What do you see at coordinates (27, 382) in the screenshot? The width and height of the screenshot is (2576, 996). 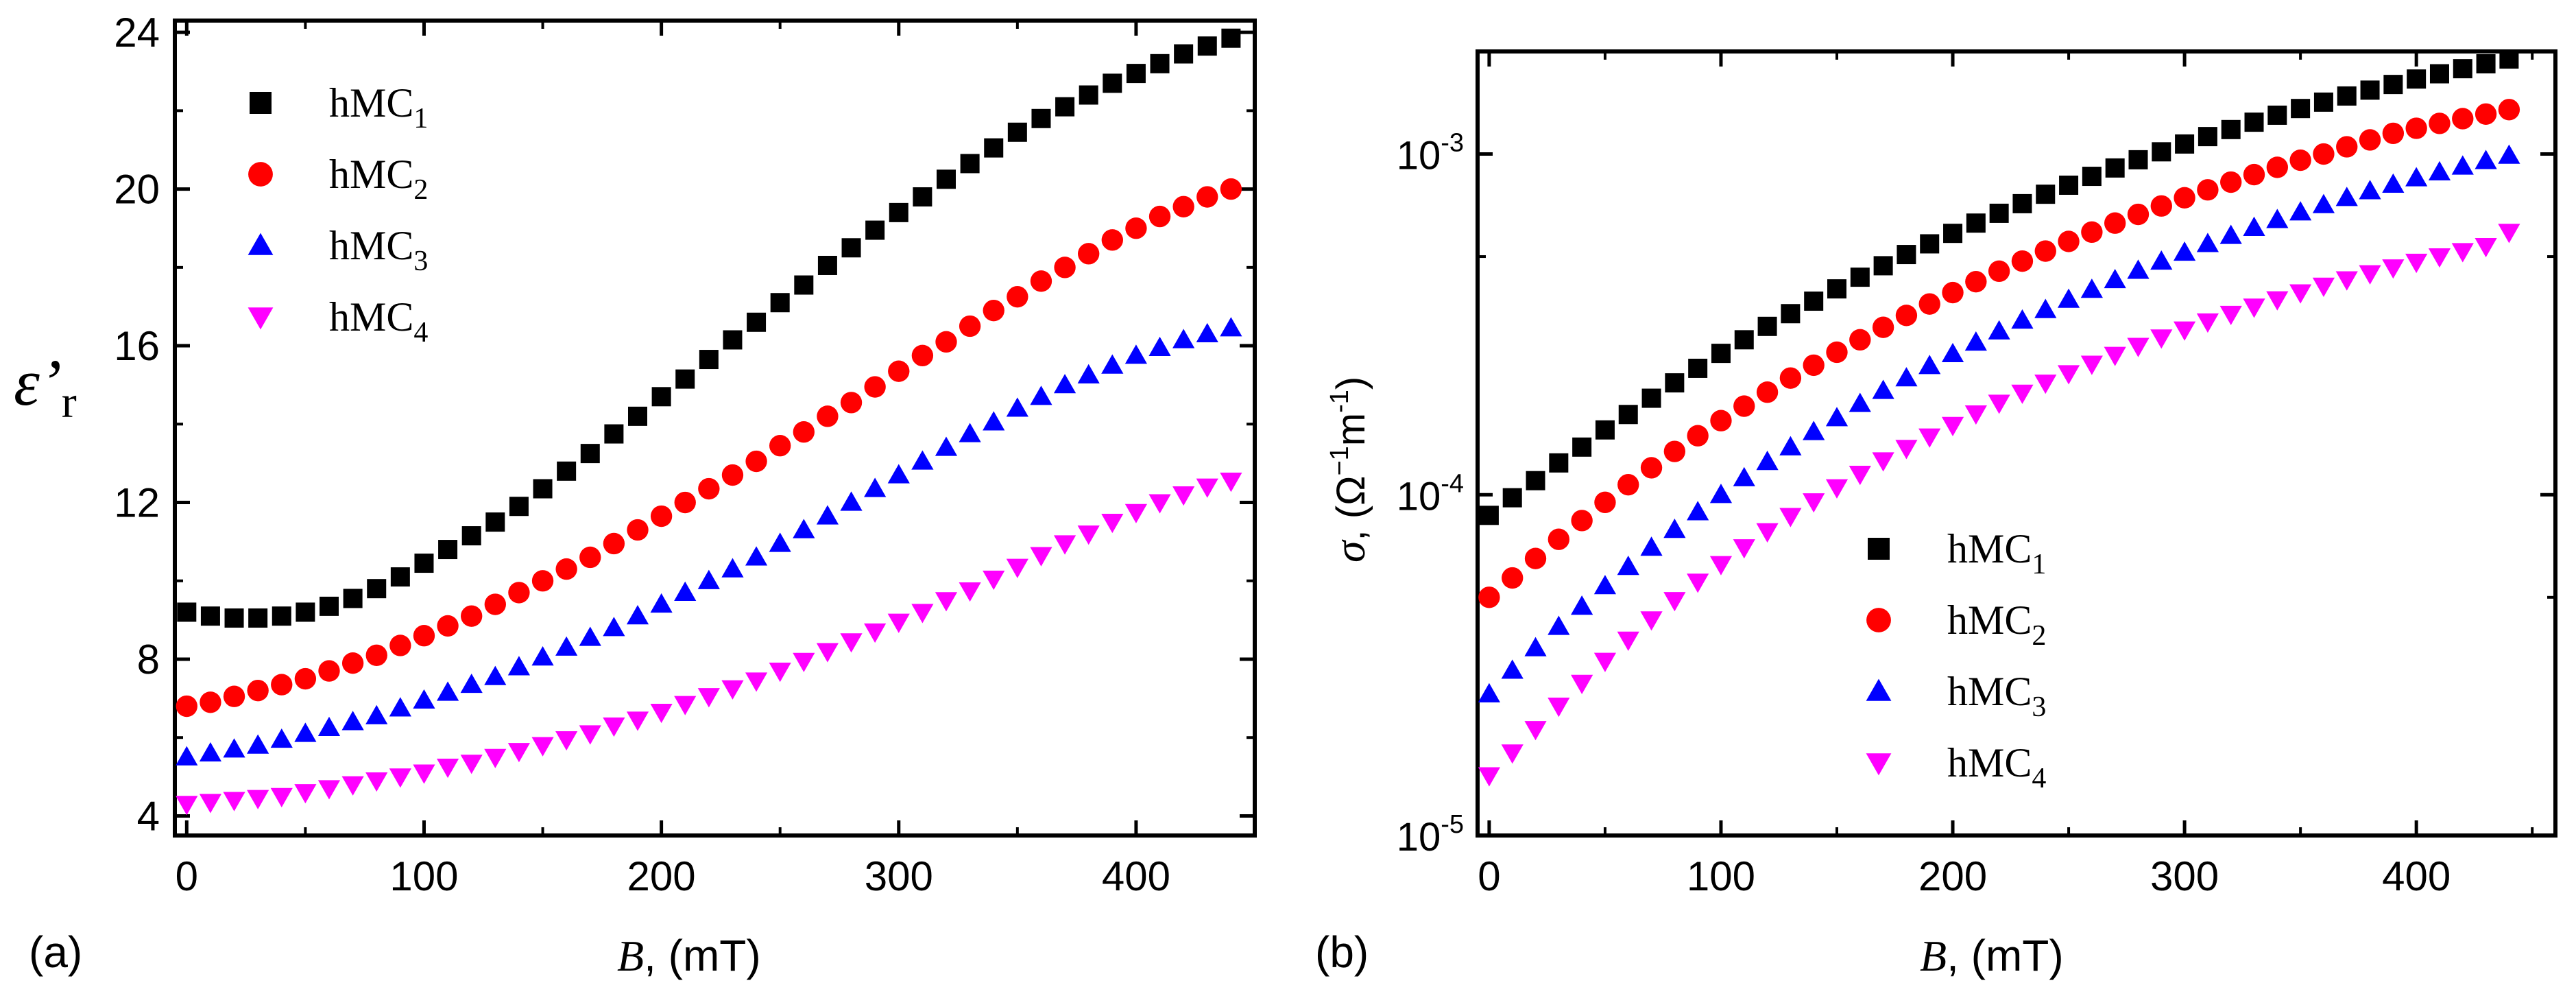 I see `panel-a-y-axis-symbol: ε` at bounding box center [27, 382].